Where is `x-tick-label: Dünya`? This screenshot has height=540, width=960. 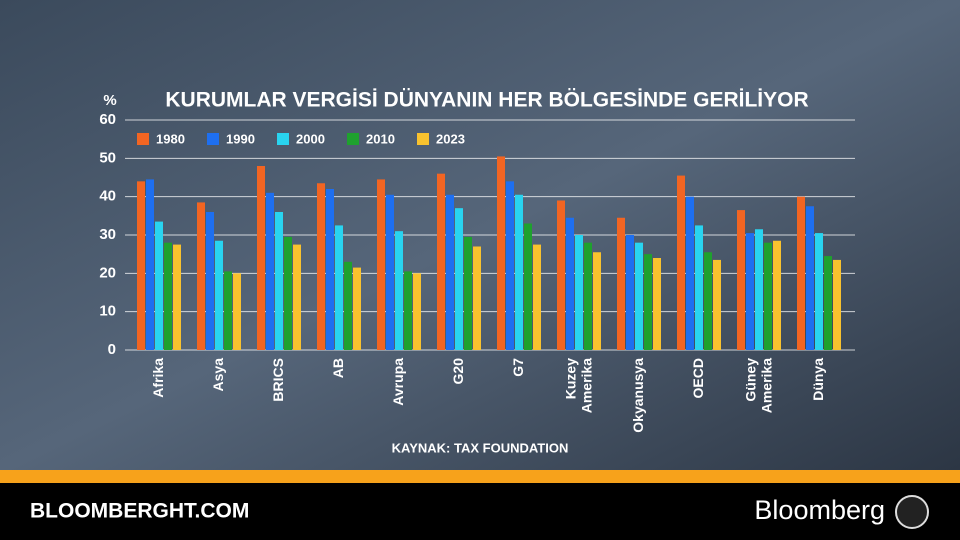 x-tick-label: Dünya is located at coordinates (818, 379).